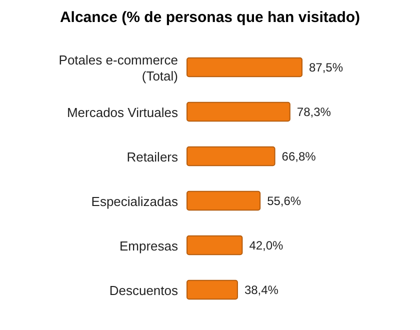  What do you see at coordinates (134, 200) in the screenshot?
I see `y-tick-label: Especializadas` at bounding box center [134, 200].